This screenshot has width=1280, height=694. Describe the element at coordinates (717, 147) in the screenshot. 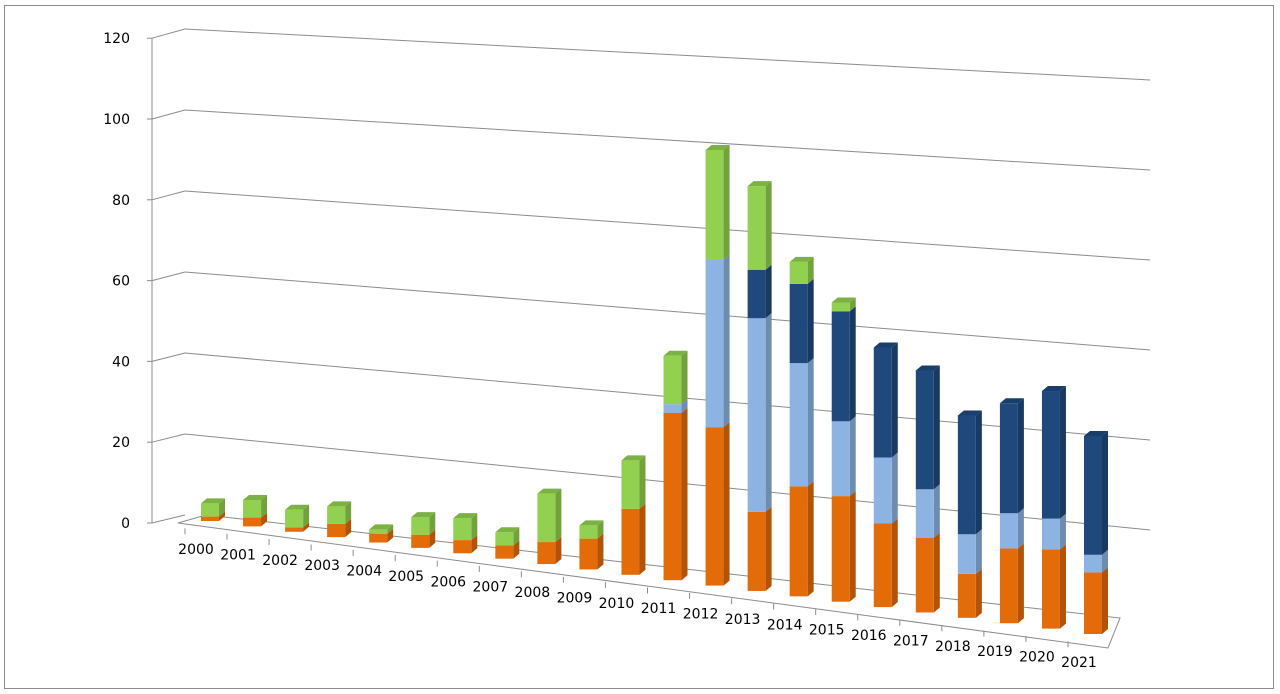

I see `bar-top-2012` at that location.